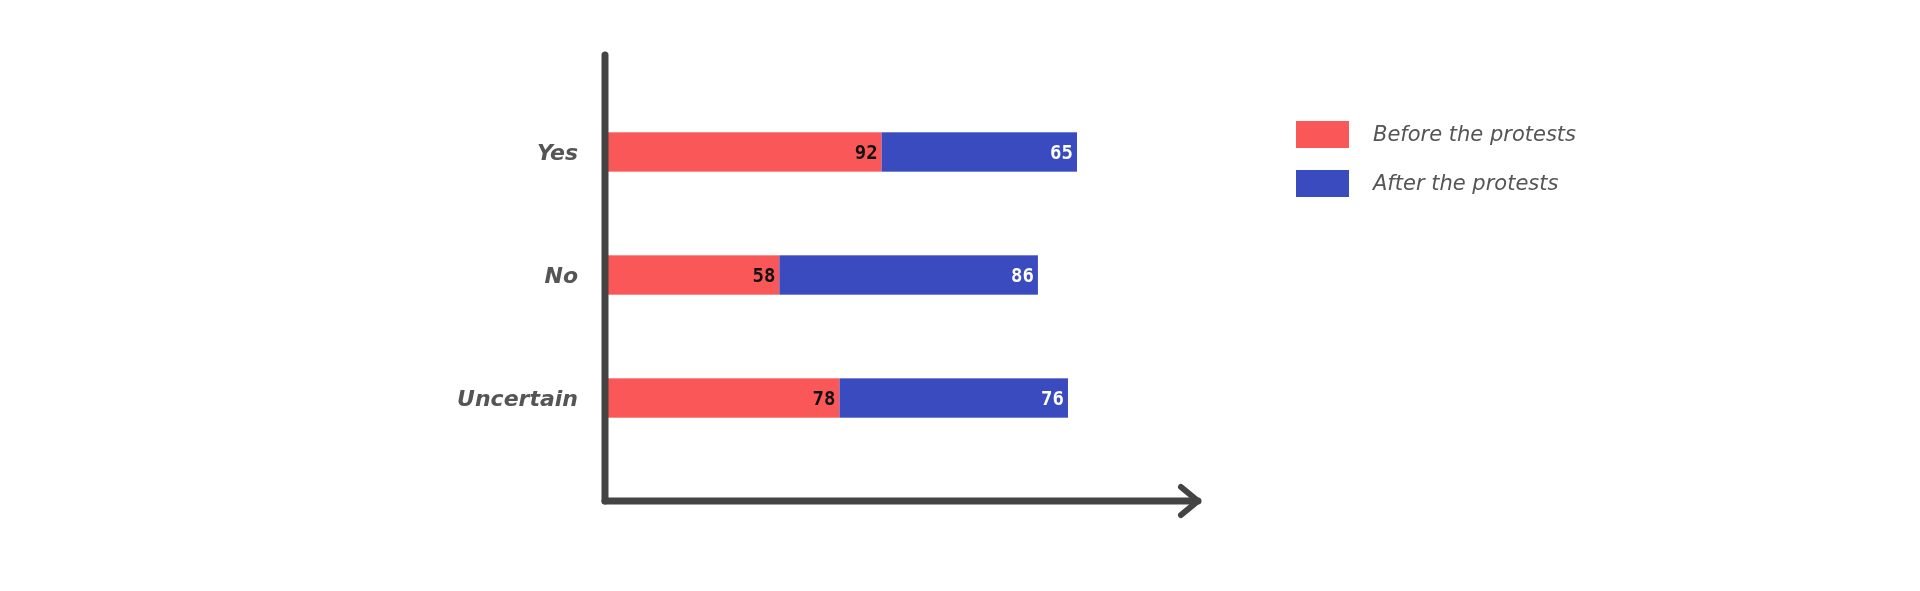 The height and width of the screenshot is (591, 1920). I want to click on y-tick-label: Yes, so click(557, 152).